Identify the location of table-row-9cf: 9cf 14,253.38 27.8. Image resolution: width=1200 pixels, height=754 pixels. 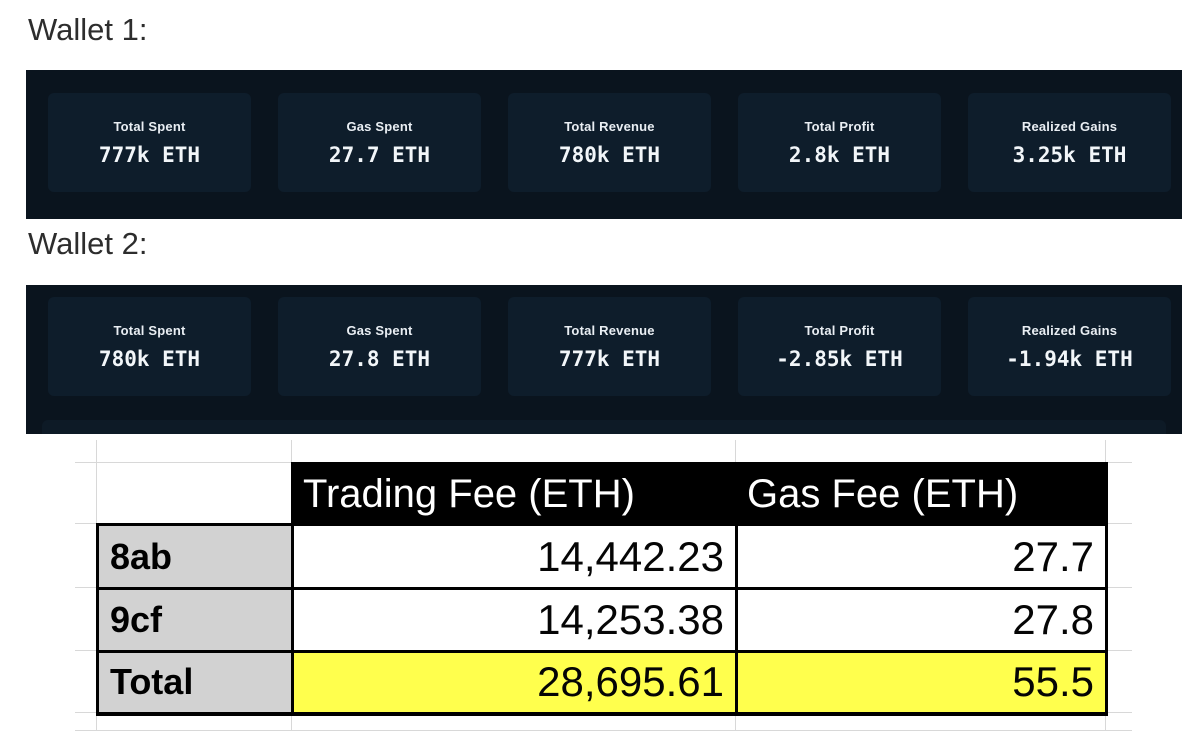
(602, 620).